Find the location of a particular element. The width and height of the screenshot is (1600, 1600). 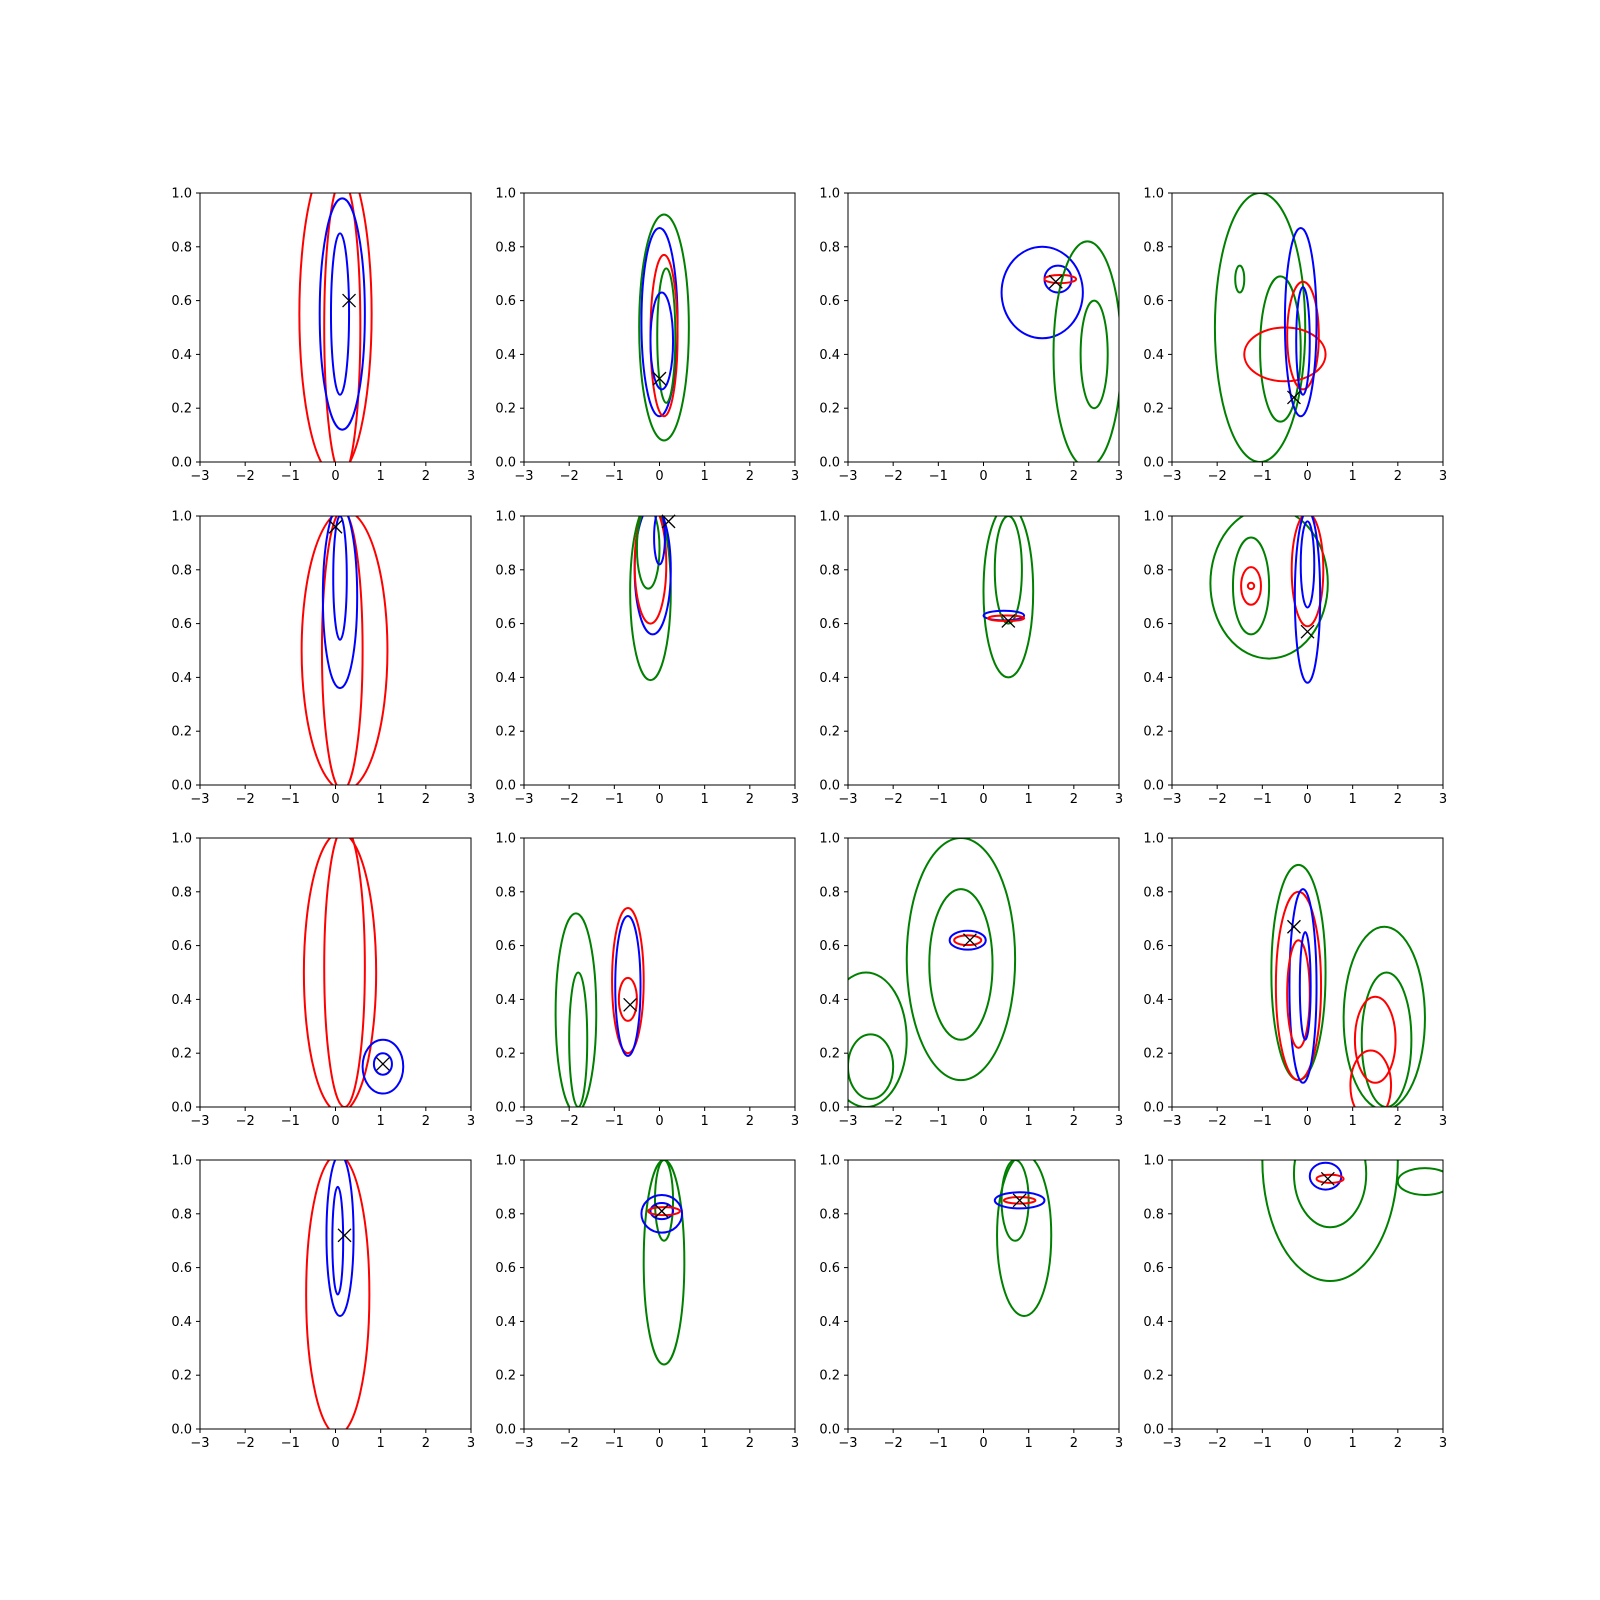

subplot-12: −3 −2 −1 0 1 2 3 0.0 0.2 0.4 0.6 0.8 1.0 is located at coordinates (1295, 981).